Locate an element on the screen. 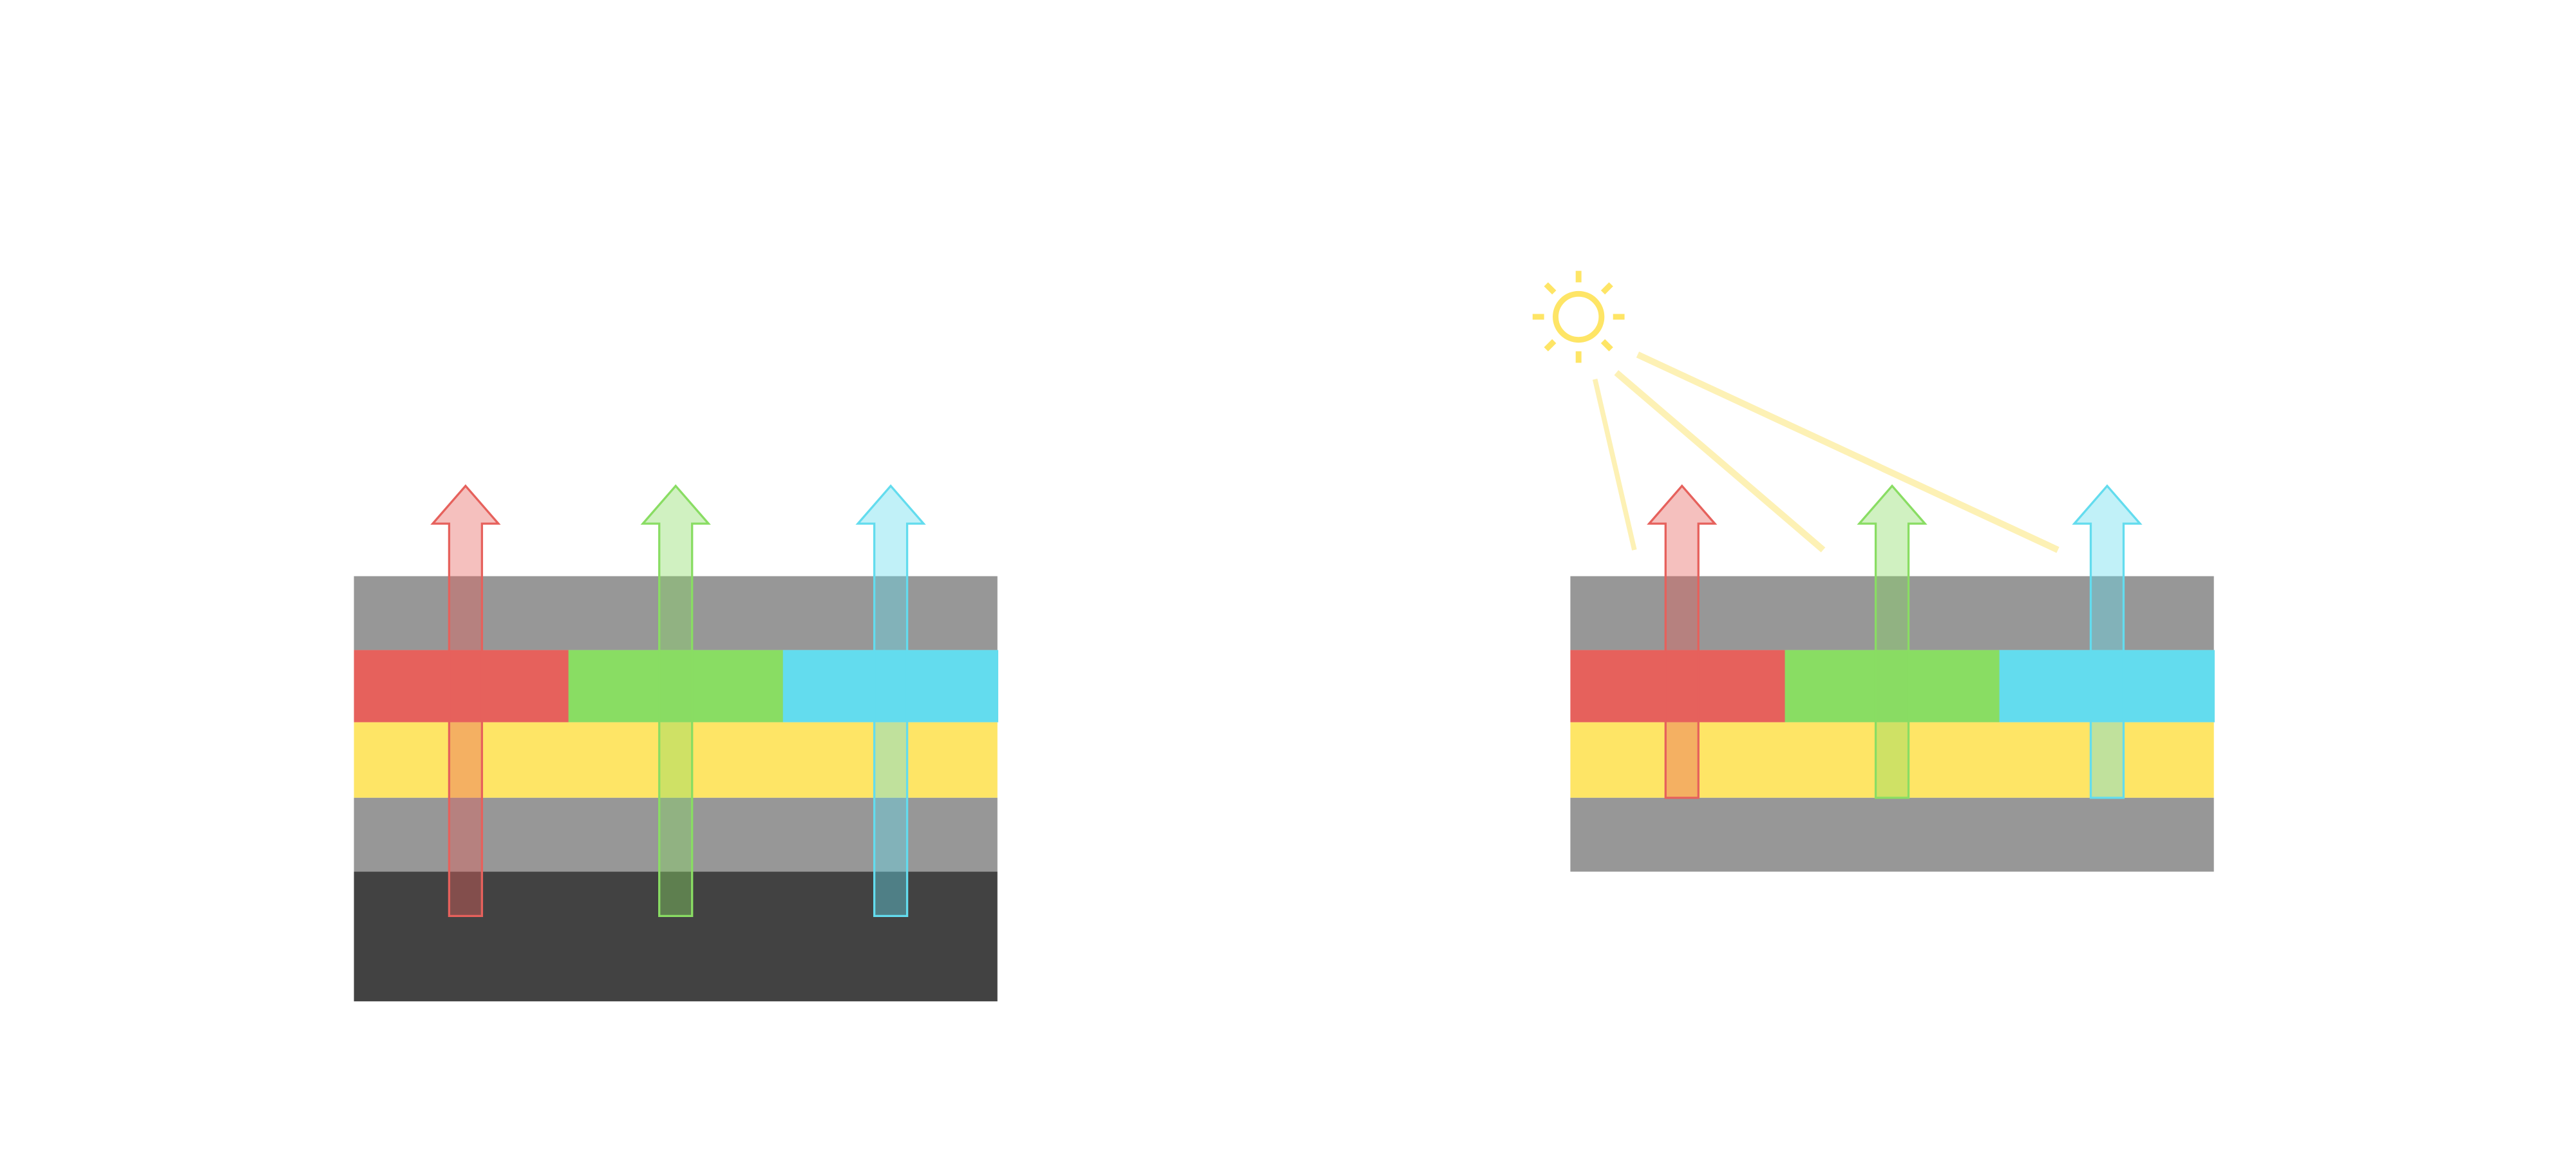 The height and width of the screenshot is (1154, 2576). left-layer-stack is located at coordinates (677, 743).